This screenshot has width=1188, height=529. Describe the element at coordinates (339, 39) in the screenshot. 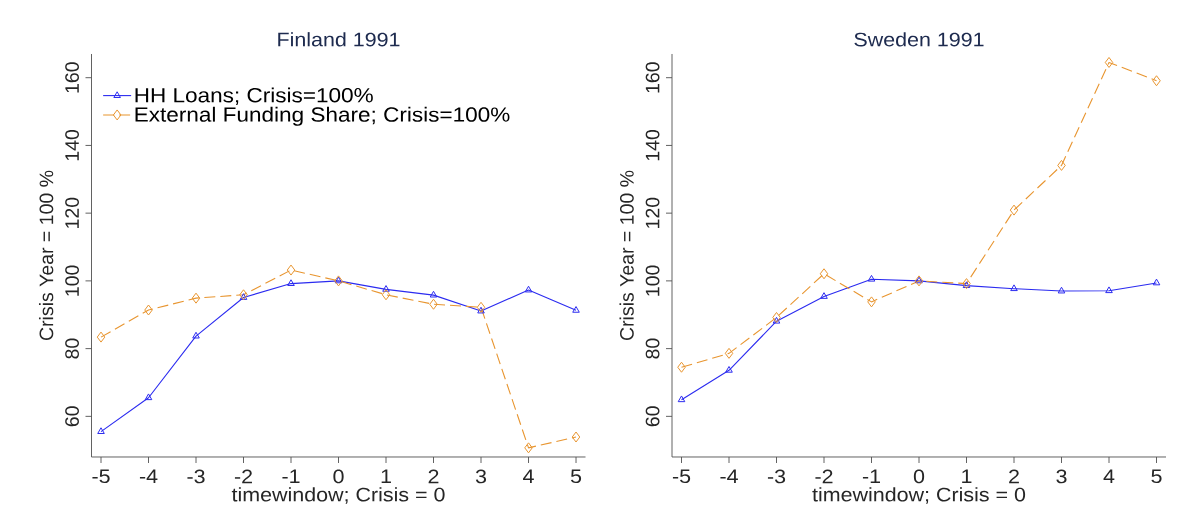

I see `chart-title: Finland 1991` at that location.